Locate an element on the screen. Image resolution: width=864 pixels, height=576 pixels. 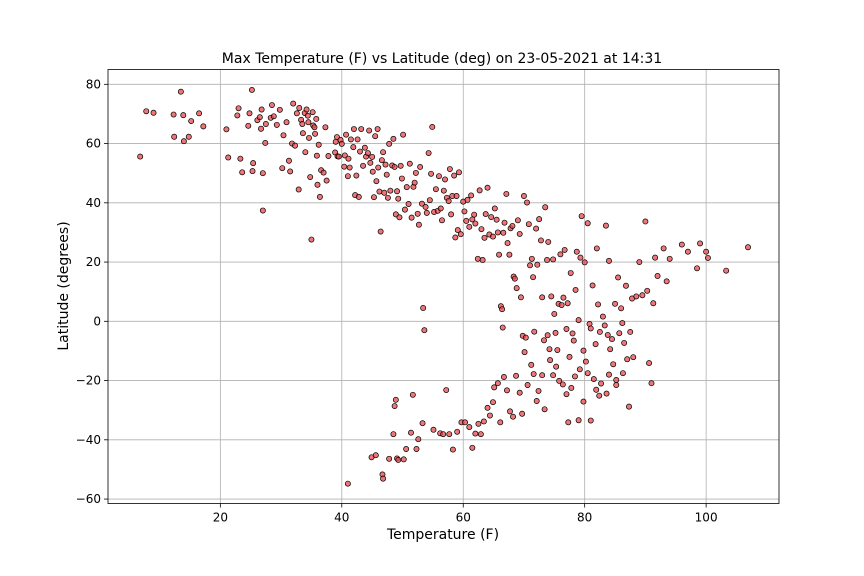
y-tick-label: −40 is located at coordinates (88, 440).